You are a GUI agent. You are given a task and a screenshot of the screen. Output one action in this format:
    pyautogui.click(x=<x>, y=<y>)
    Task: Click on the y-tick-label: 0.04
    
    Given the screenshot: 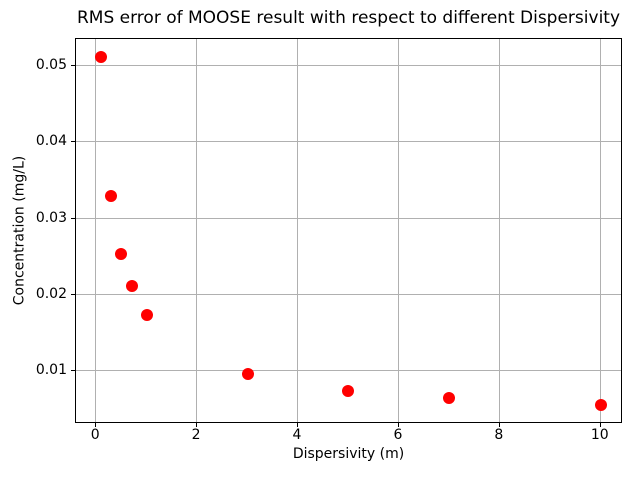 What is the action you would take?
    pyautogui.click(x=51, y=141)
    